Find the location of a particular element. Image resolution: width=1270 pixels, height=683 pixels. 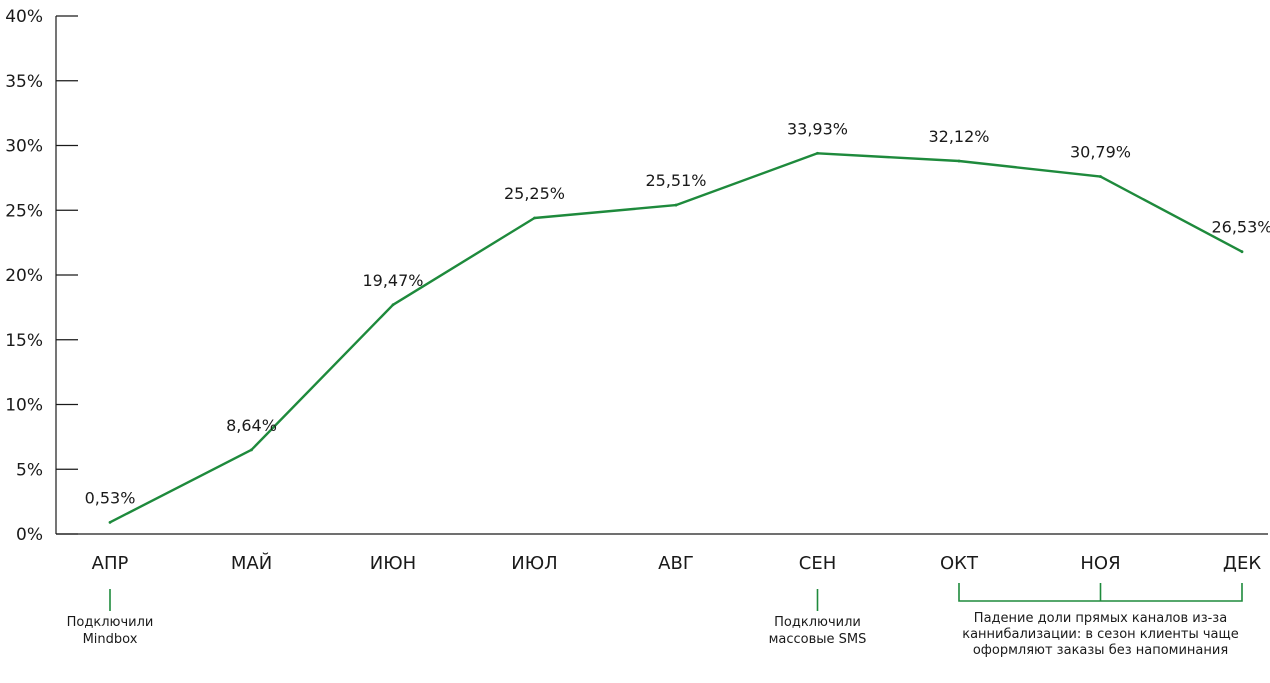

x-axis: АПР МАЙ ИЮН ИЮЛ АВГ СЕН ОКТ НОЯ ДЕК is located at coordinates (662, 553).